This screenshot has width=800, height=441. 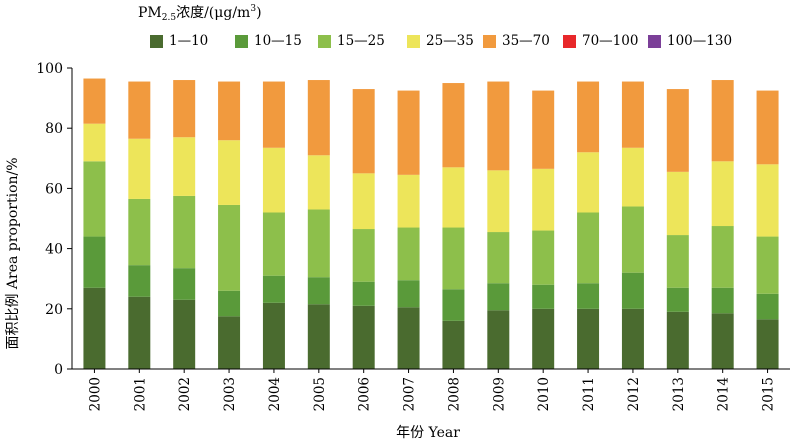 I want to click on y-tick-label-20: 20, so click(x=54, y=310).